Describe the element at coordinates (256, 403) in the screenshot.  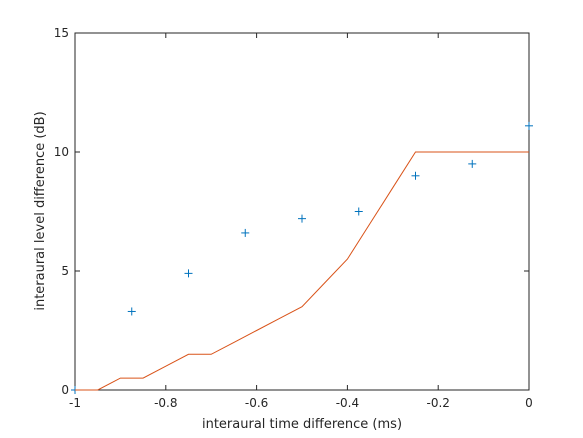
I see `x-tick-label: -0.6` at that location.